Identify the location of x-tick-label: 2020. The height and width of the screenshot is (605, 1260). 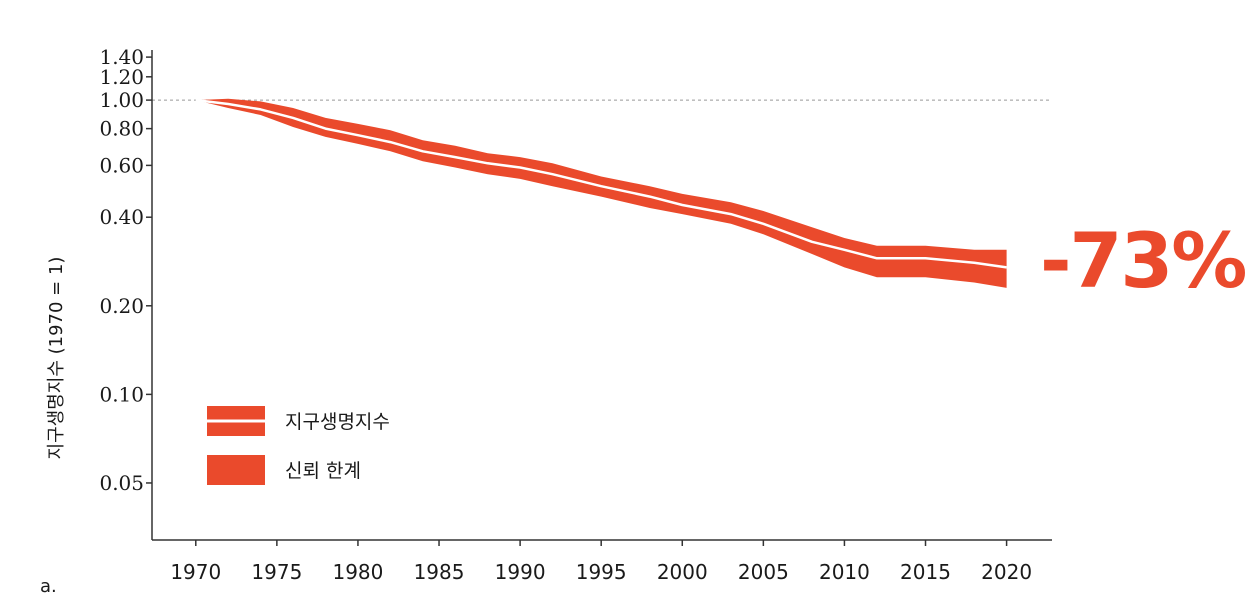
(1006, 572).